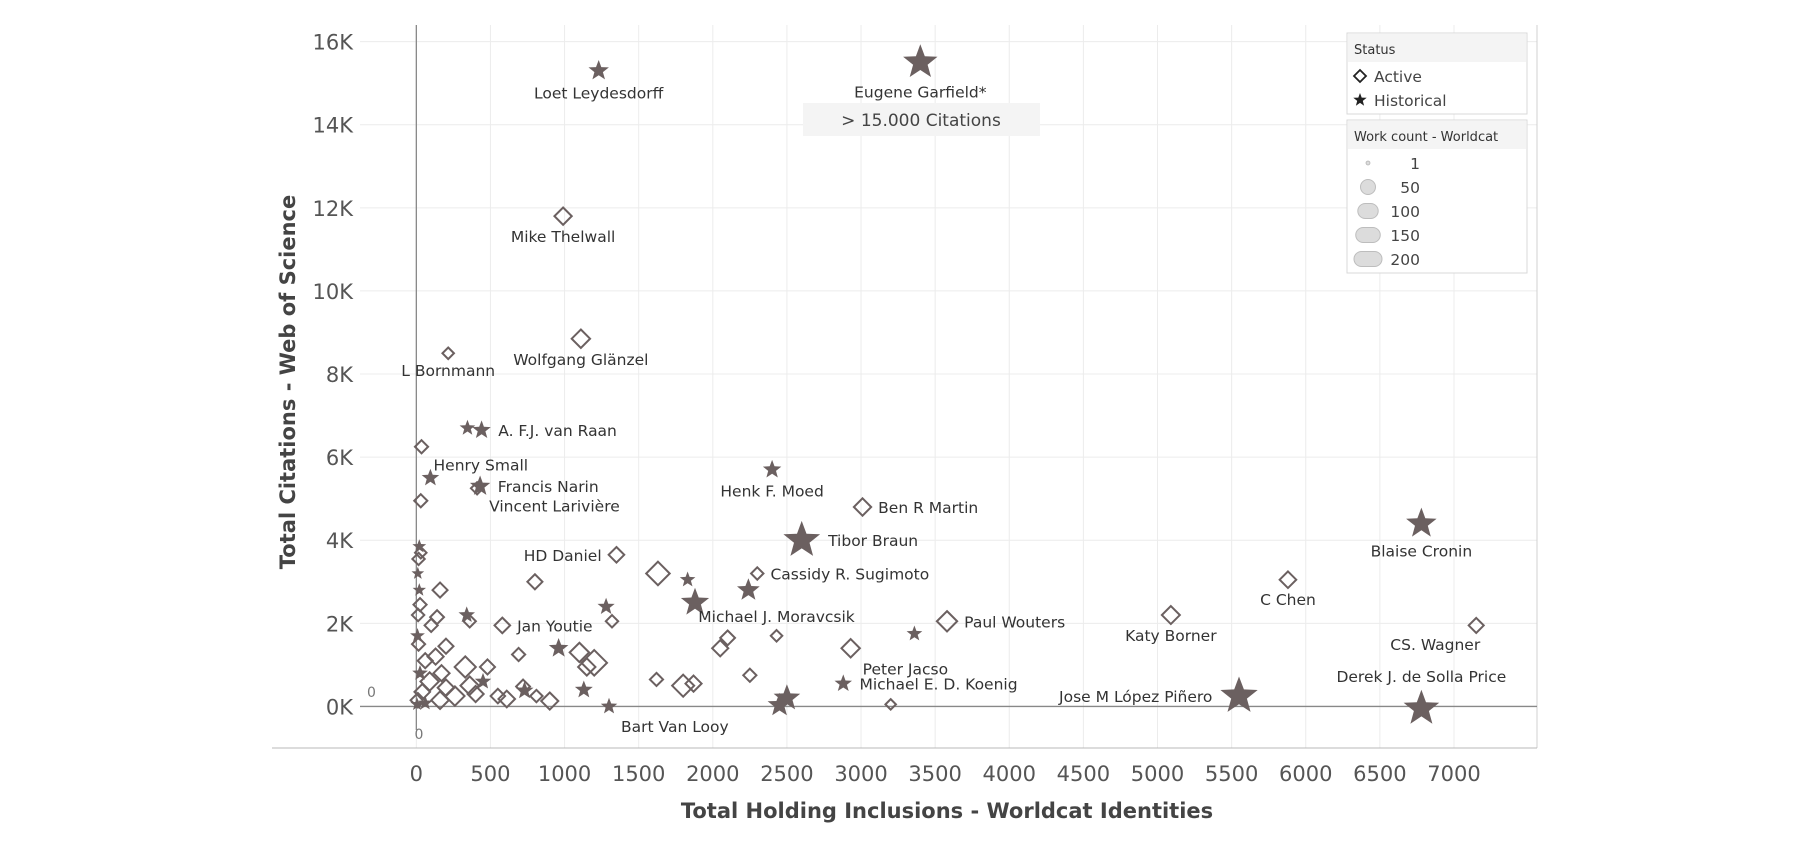  I want to click on y-tick-label: 12K, so click(334, 209).